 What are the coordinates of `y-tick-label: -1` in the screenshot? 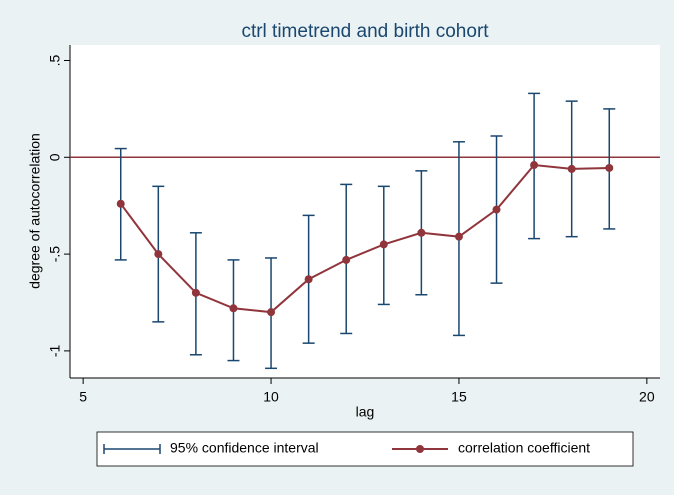 It's located at (55, 350).